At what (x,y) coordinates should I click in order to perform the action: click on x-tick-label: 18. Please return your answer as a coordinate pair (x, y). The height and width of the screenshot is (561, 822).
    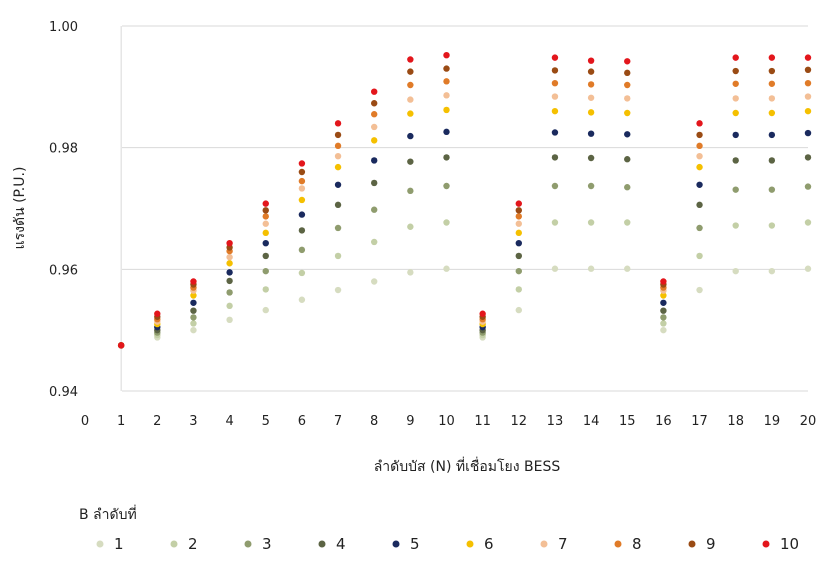
    Looking at the image, I should click on (735, 421).